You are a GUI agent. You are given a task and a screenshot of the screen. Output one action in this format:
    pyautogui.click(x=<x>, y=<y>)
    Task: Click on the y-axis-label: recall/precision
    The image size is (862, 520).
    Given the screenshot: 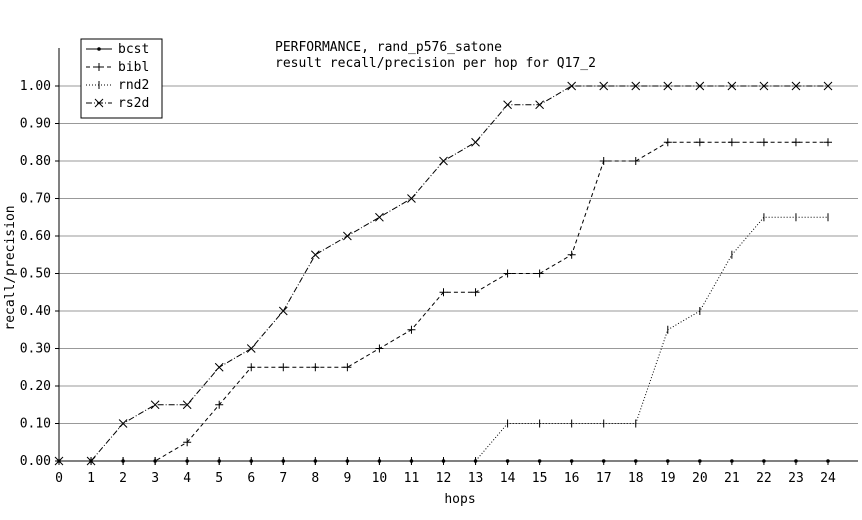 What is the action you would take?
    pyautogui.click(x=10, y=267)
    